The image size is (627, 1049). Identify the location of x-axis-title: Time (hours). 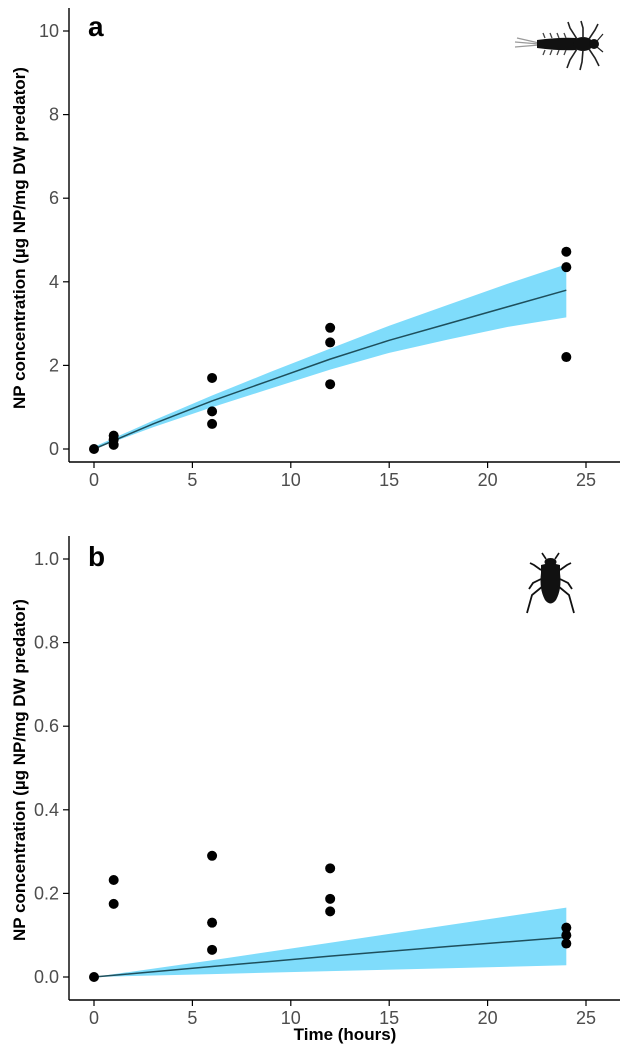
(345, 1034).